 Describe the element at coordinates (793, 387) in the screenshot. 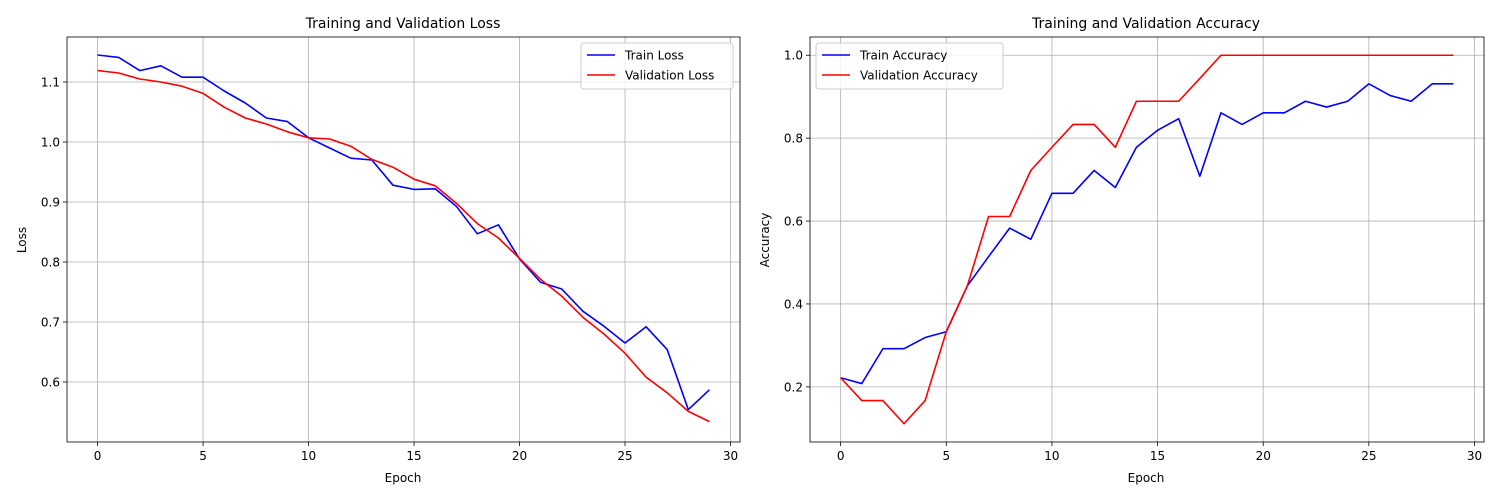

I see `accuracy-y-tick-label: 0.2` at that location.